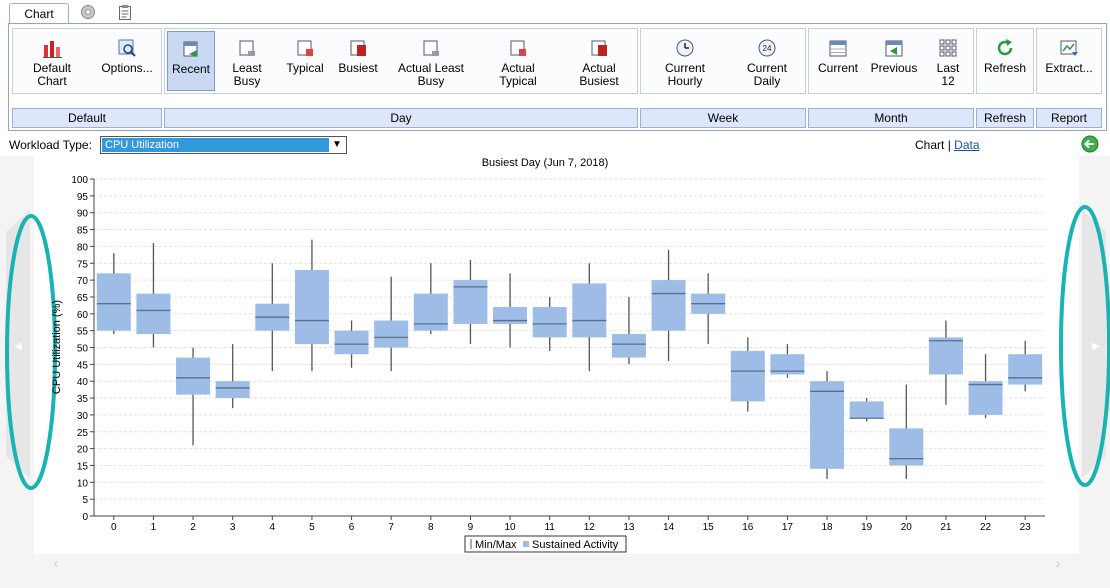 Image resolution: width=1110 pixels, height=588 pixels. I want to click on refresh-icon, so click(1005, 47).